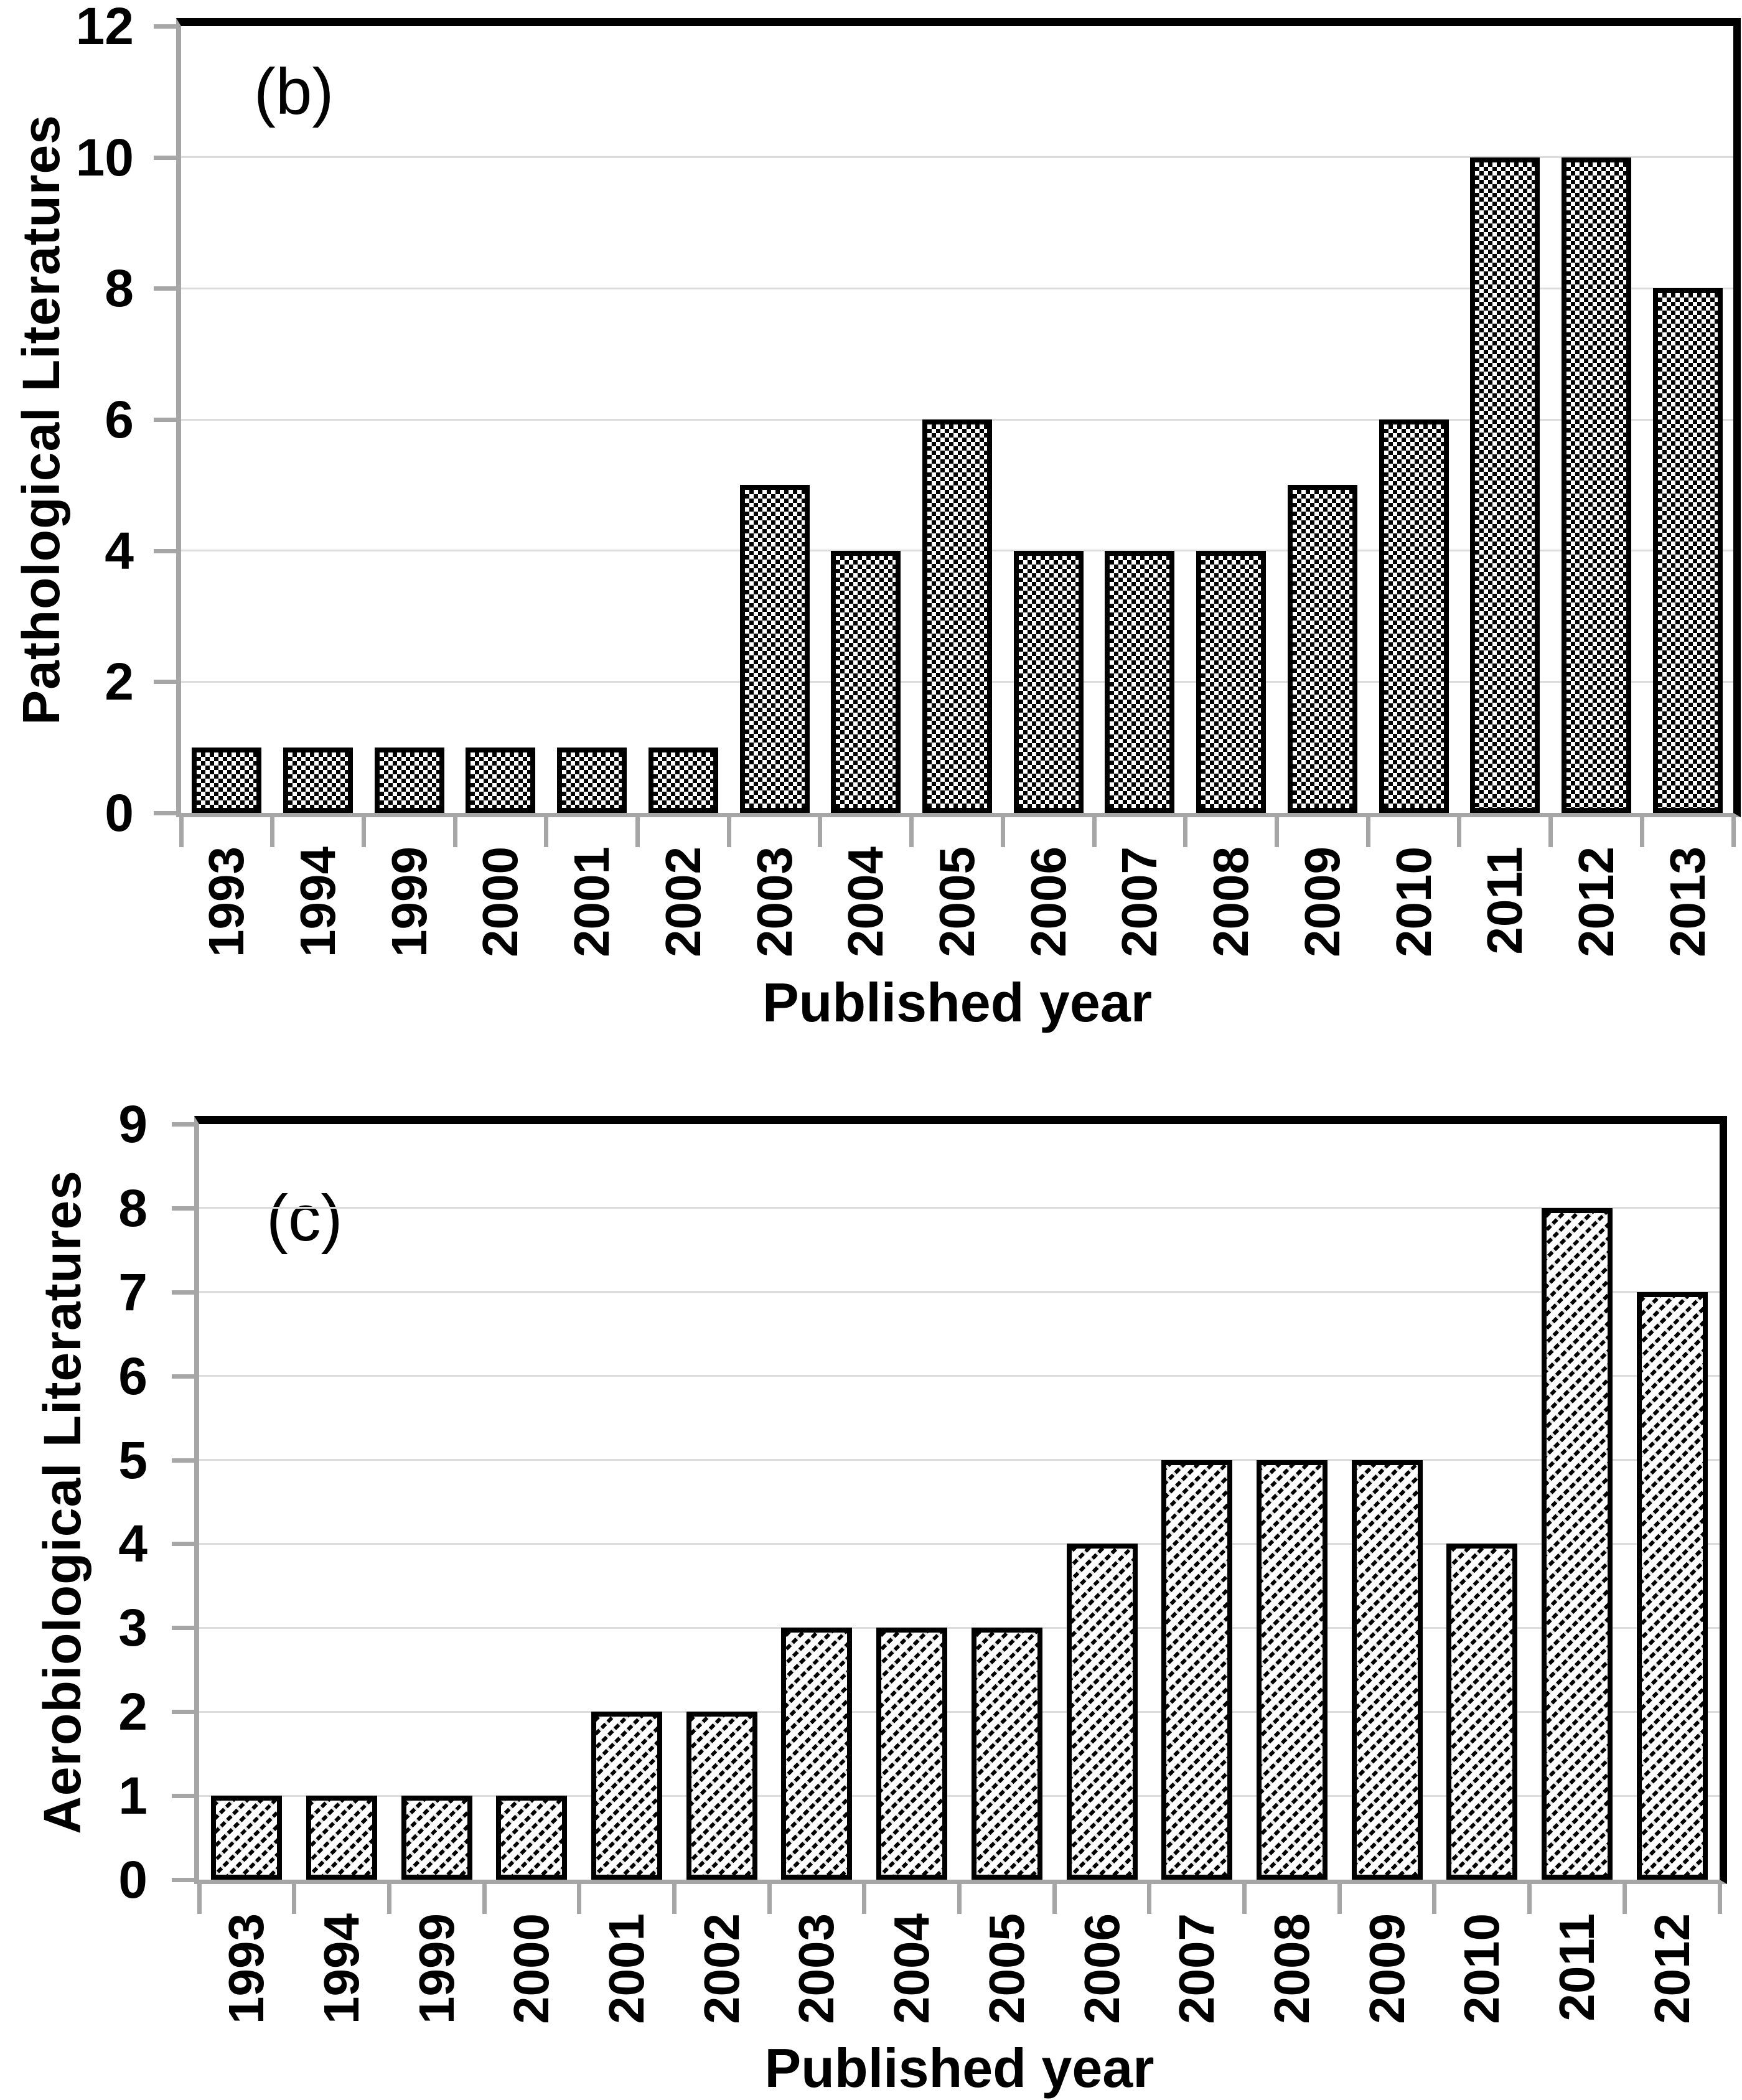  What do you see at coordinates (1048, 902) in the screenshot?
I see `x-tick-label-text: 2006` at bounding box center [1048, 902].